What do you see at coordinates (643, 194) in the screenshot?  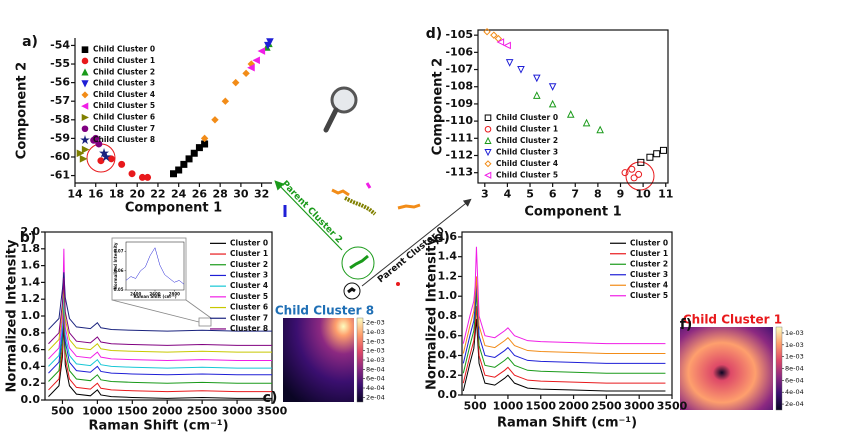 I see `x-tick-label: 10` at bounding box center [643, 194].